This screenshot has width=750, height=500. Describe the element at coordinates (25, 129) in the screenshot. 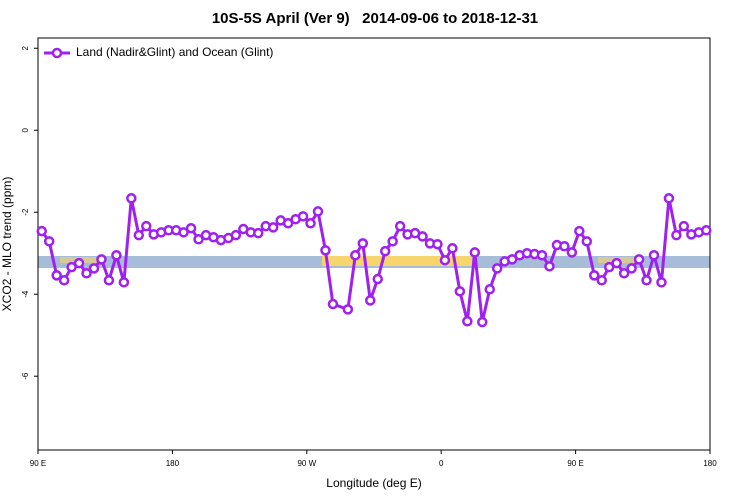

I see `y-tick-label: 0` at that location.